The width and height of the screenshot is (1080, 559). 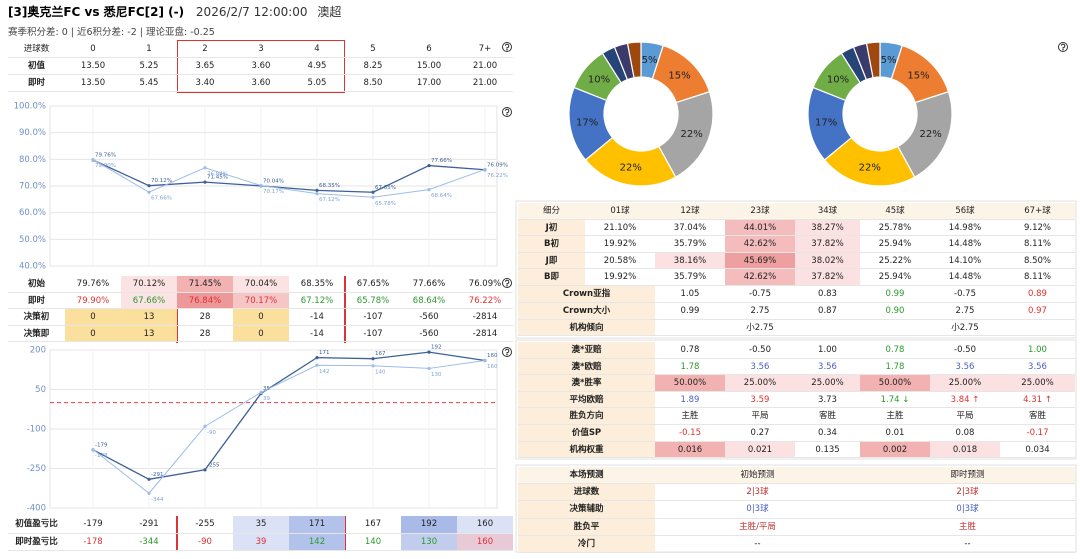 What do you see at coordinates (895, 450) in the screenshot?
I see `table-cell: 0.002` at bounding box center [895, 450].